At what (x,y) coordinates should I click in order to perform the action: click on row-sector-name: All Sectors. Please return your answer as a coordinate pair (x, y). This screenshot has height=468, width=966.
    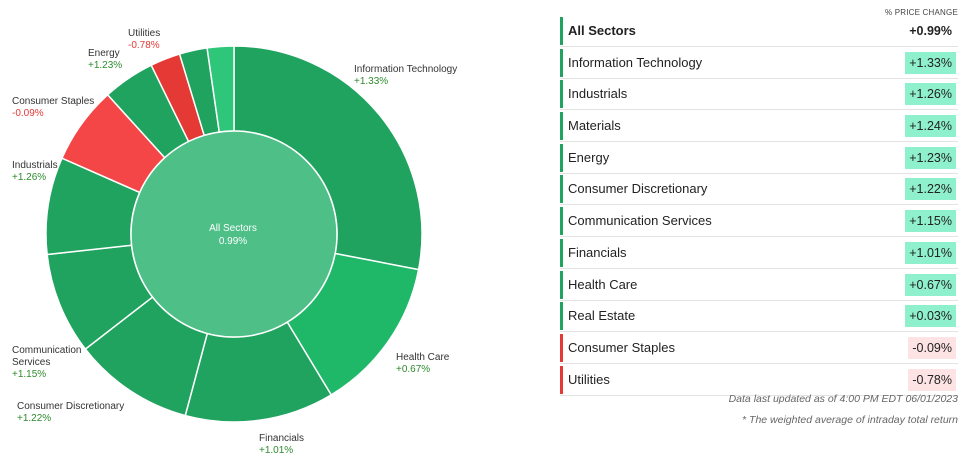
    Looking at the image, I should click on (602, 30).